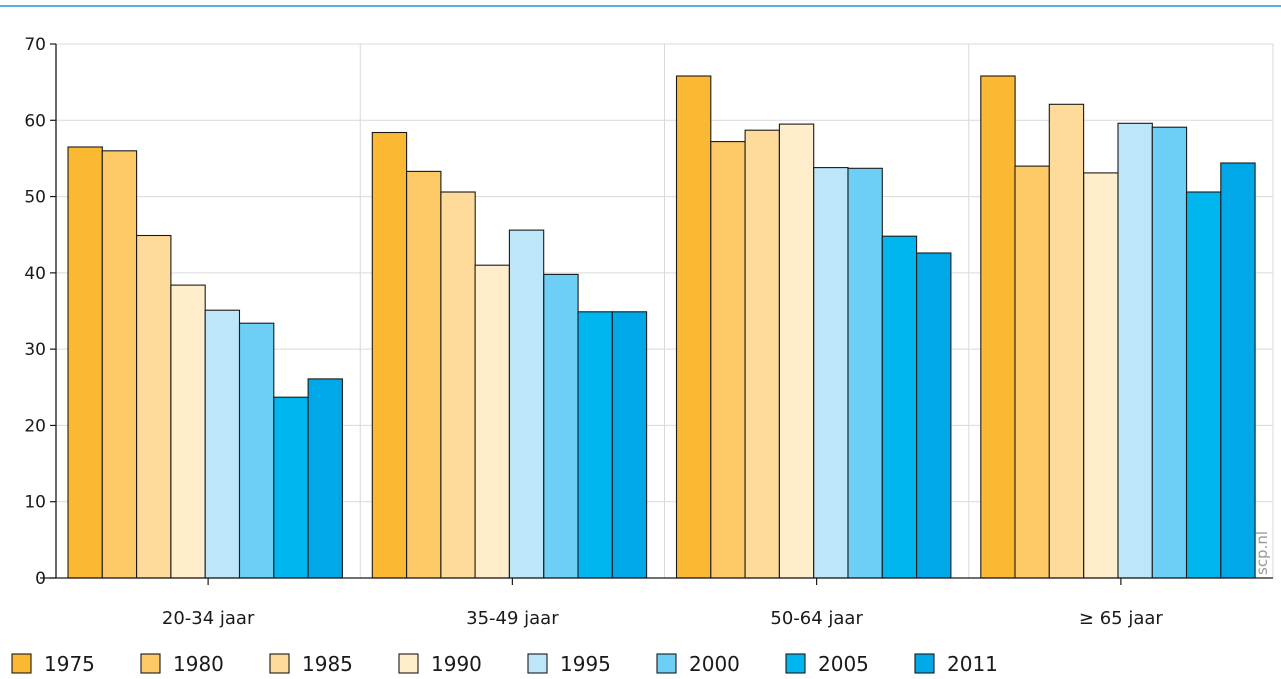 The image size is (1281, 679). I want to click on legend-swatch-1985, so click(279, 663).